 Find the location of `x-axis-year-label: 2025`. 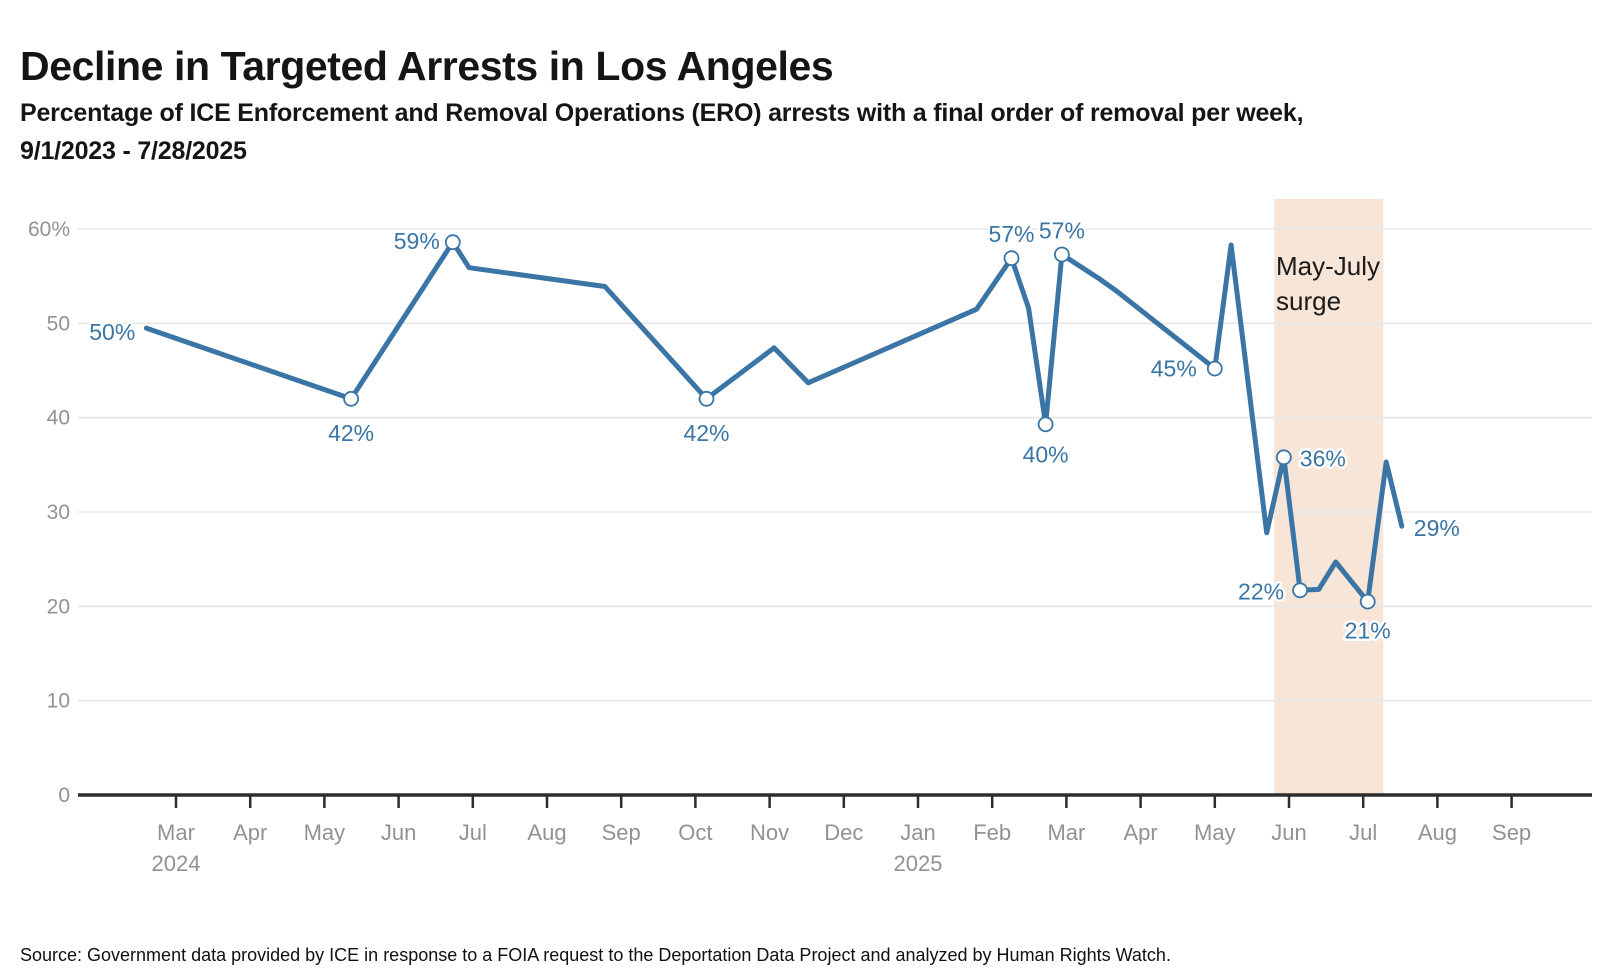

x-axis-year-label: 2025 is located at coordinates (918, 863).